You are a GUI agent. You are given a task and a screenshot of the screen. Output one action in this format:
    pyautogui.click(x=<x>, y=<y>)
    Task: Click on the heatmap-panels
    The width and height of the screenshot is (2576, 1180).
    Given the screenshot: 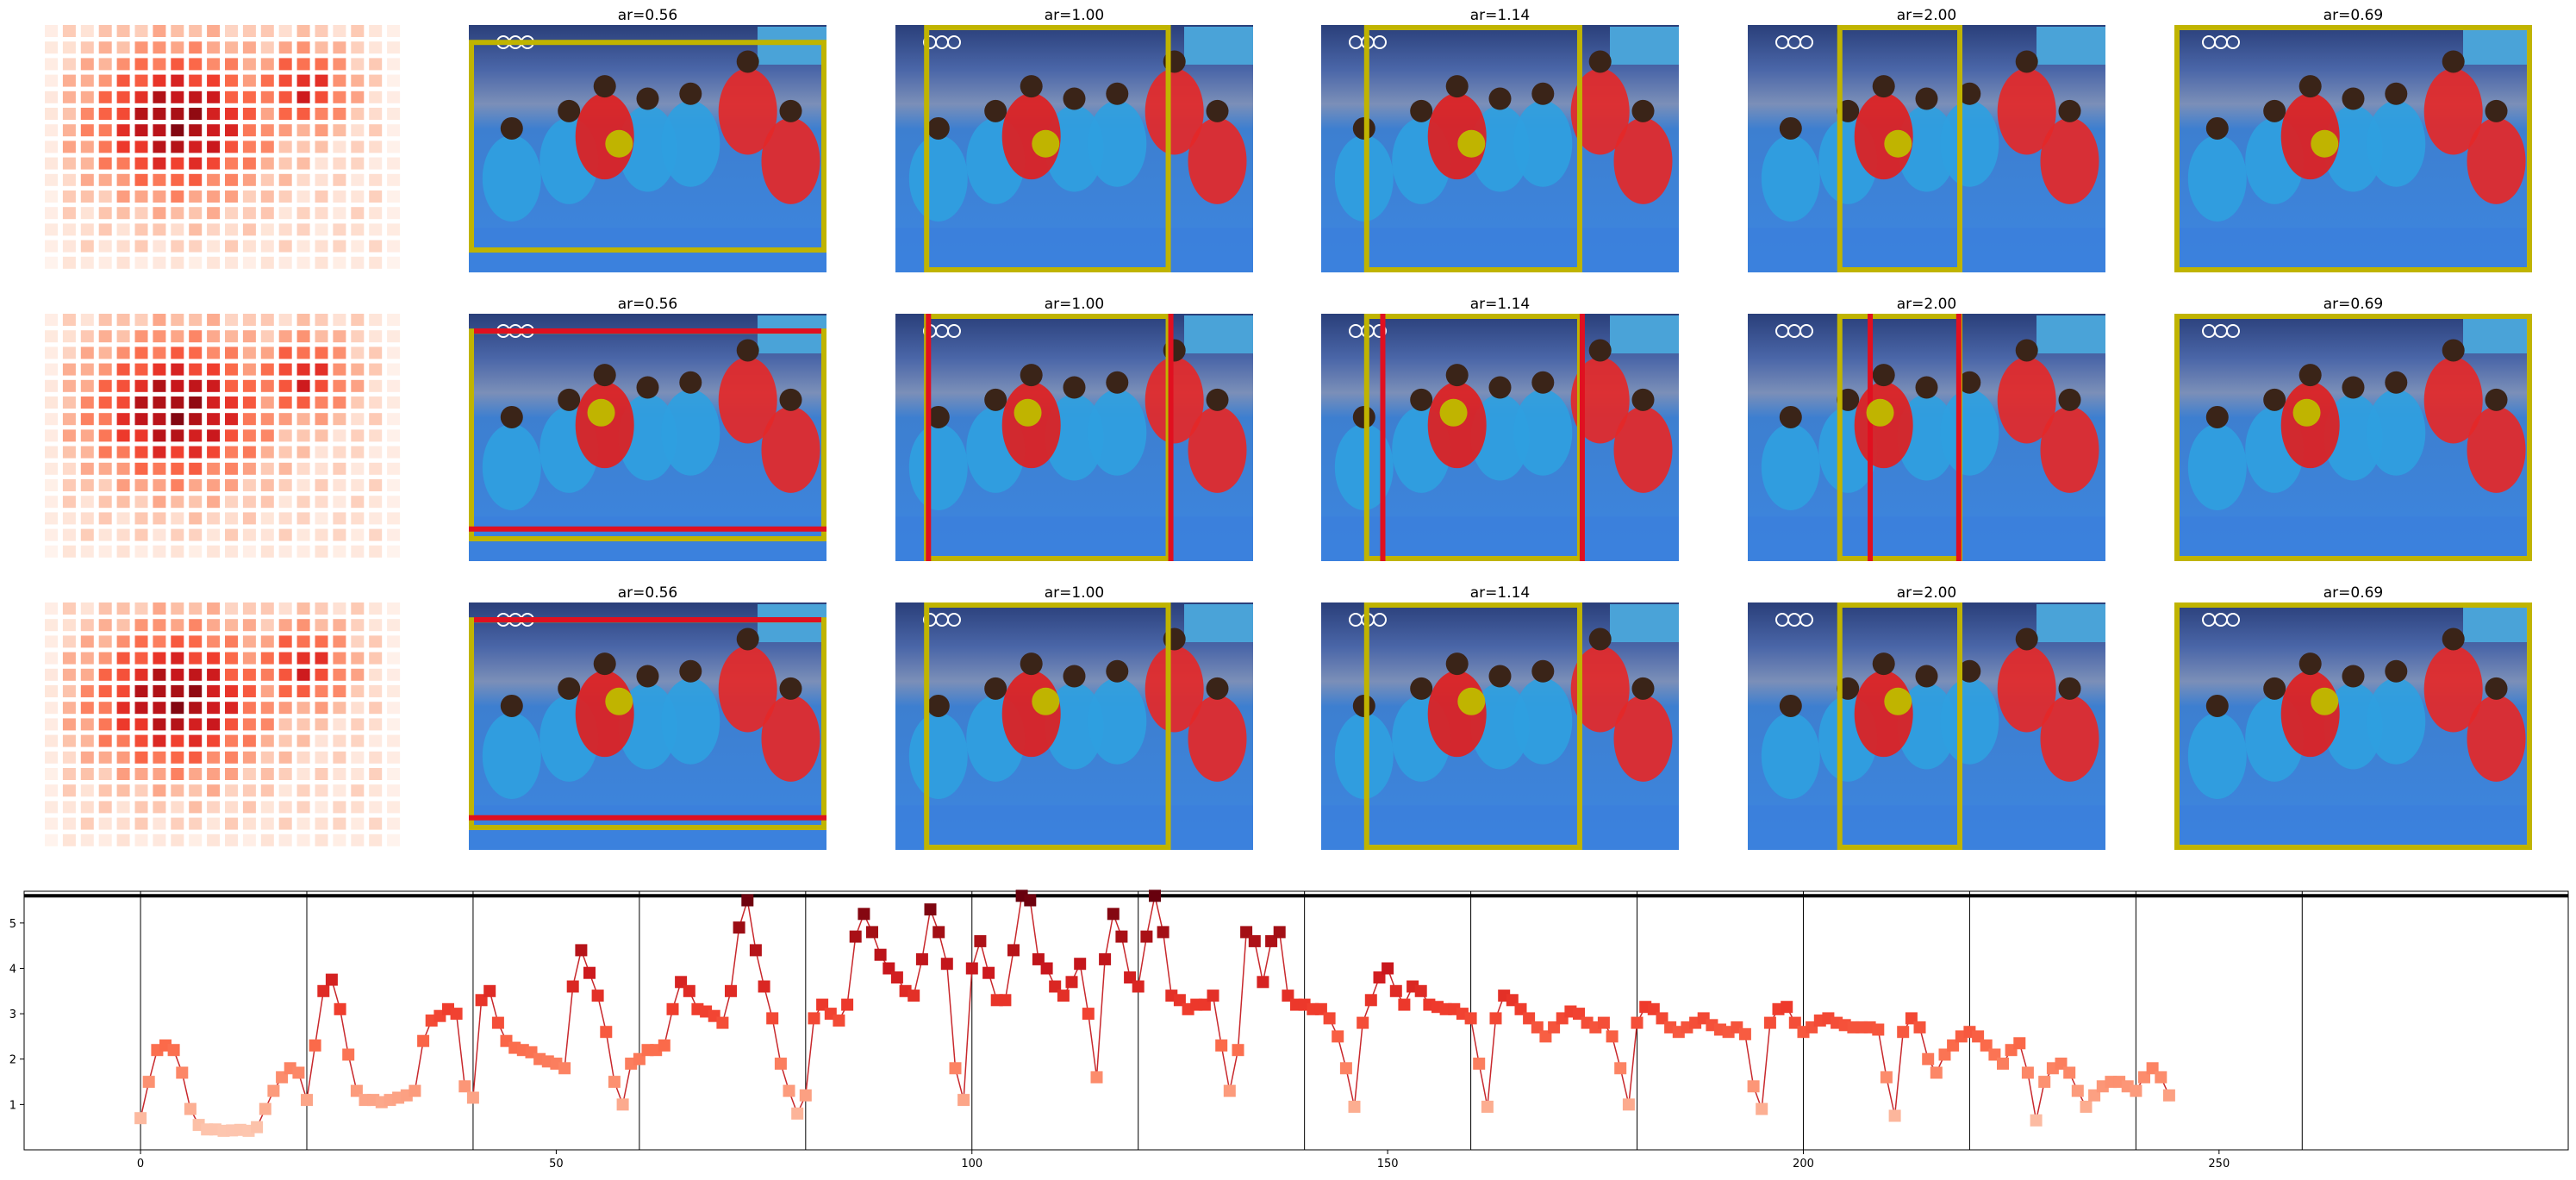 What is the action you would take?
    pyautogui.click(x=222, y=435)
    